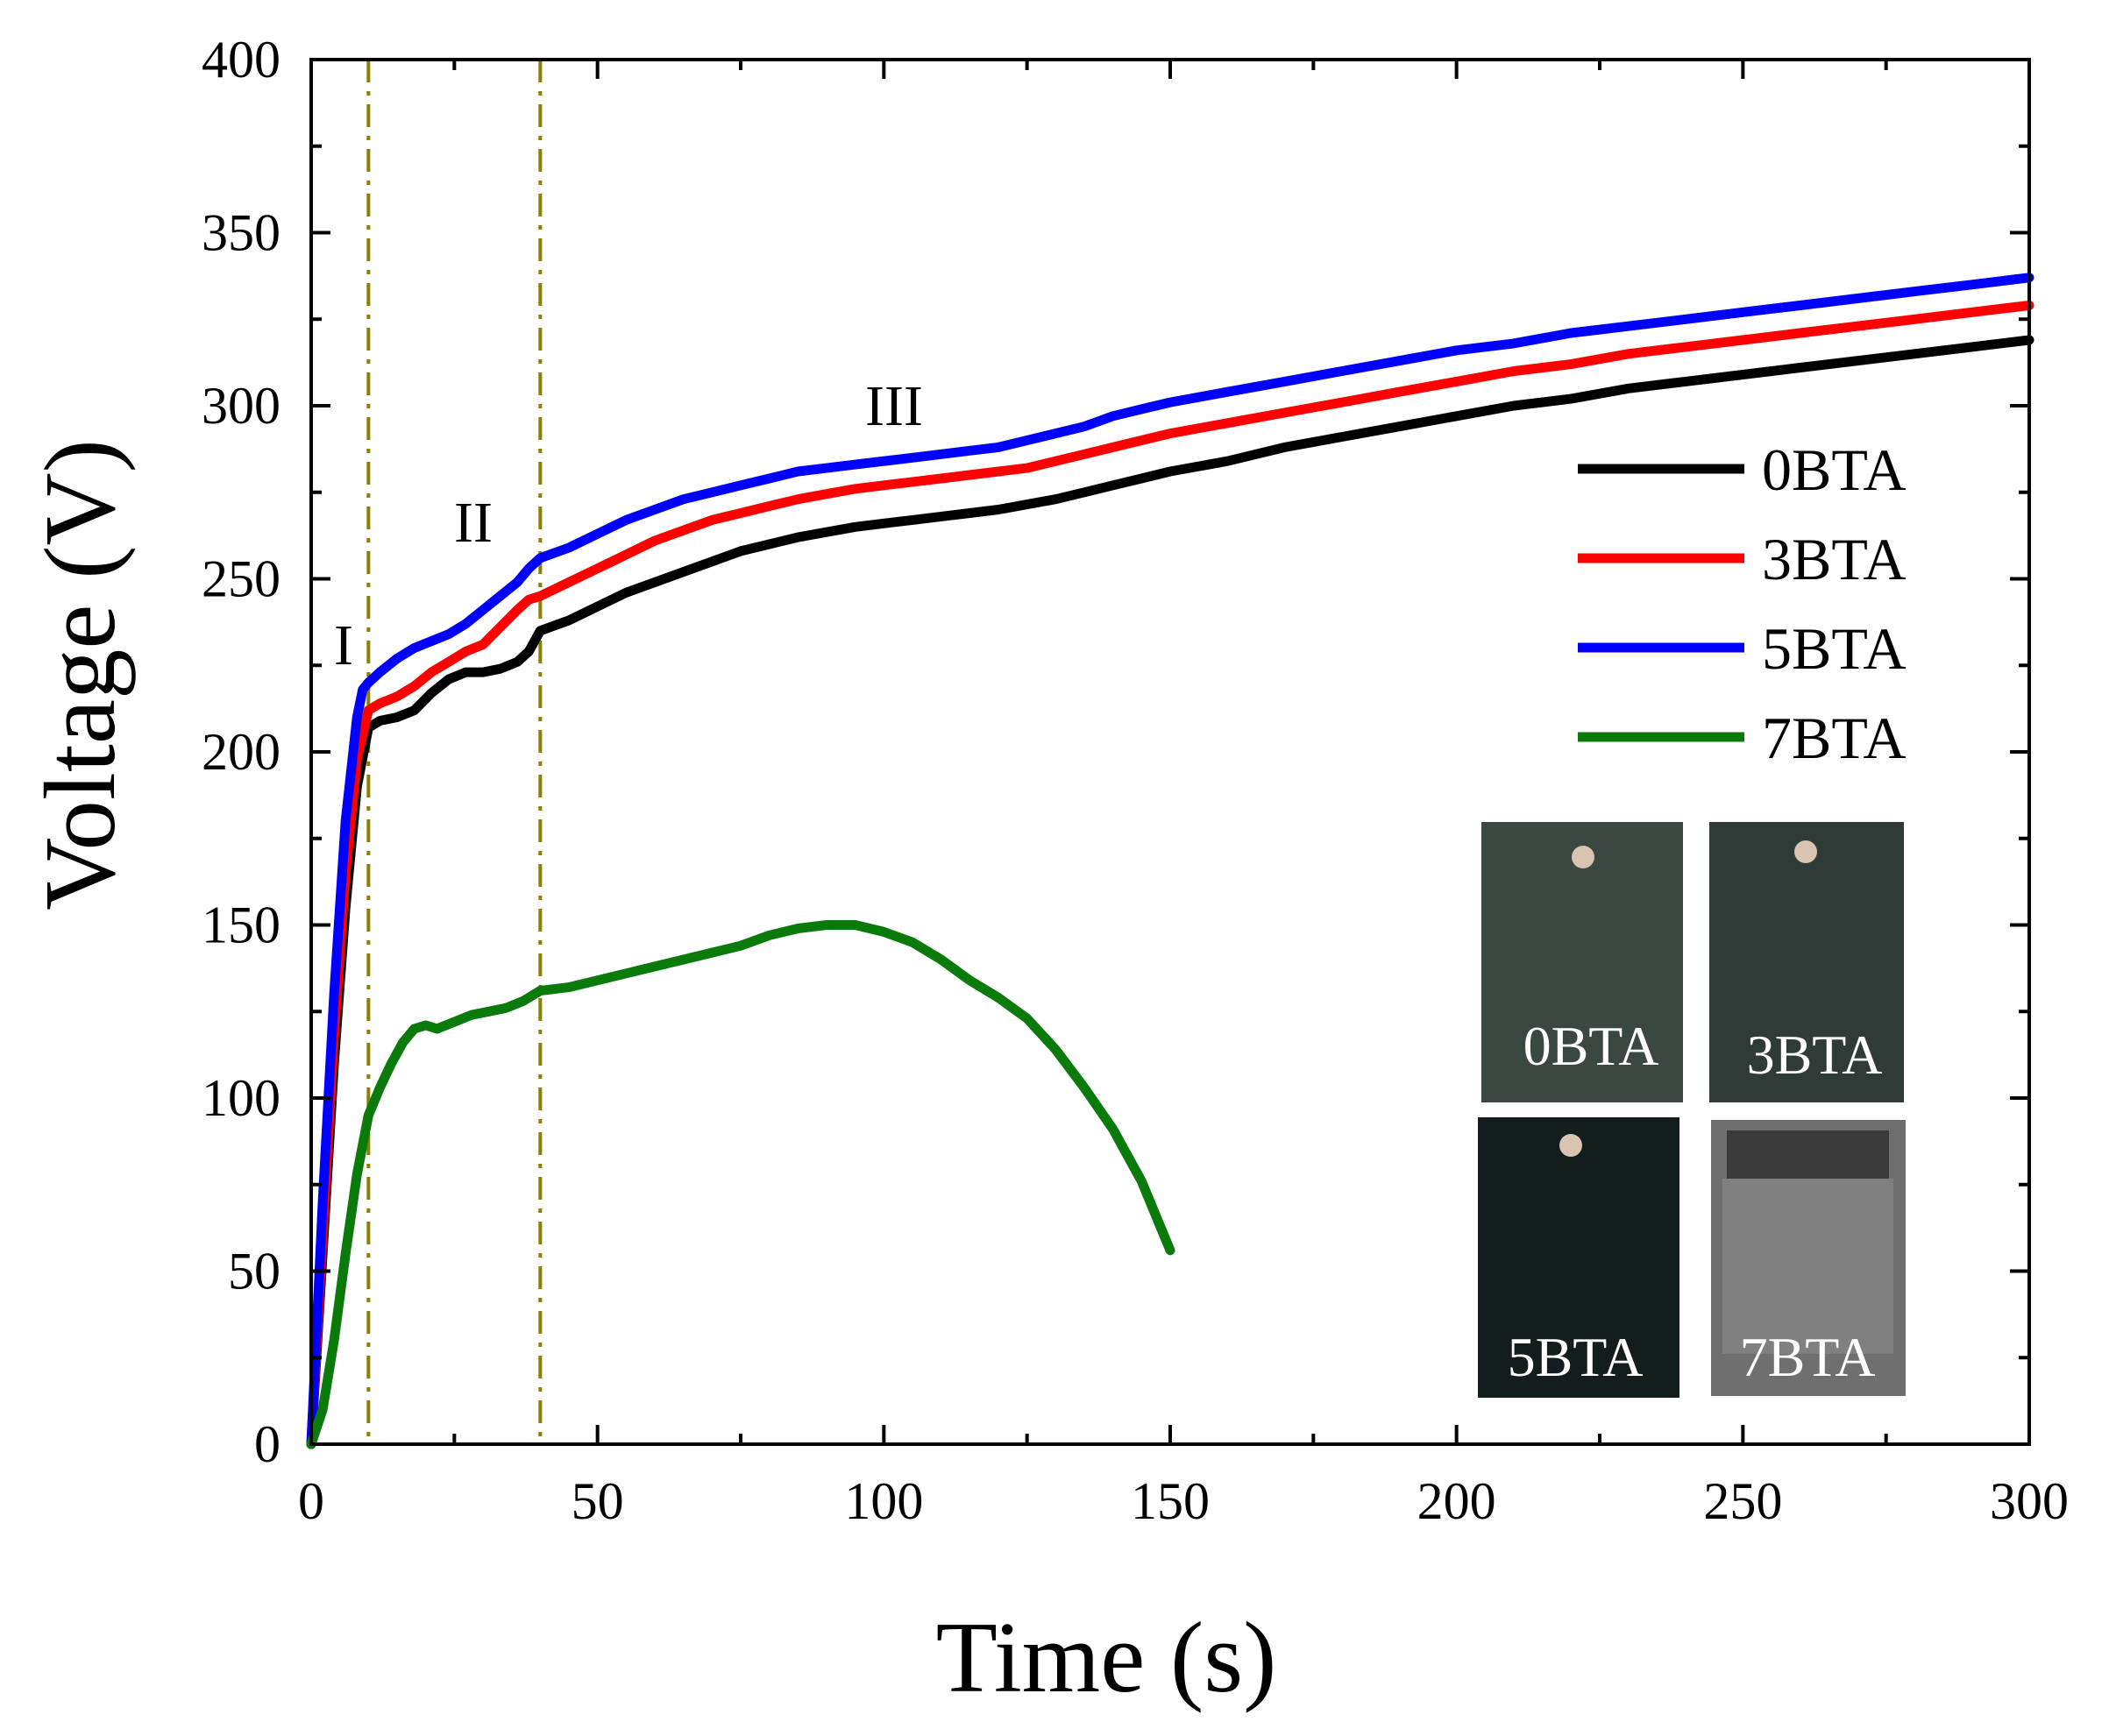 This screenshot has width=2109, height=1736. What do you see at coordinates (241, 406) in the screenshot?
I see `y-tick-label: 300` at bounding box center [241, 406].